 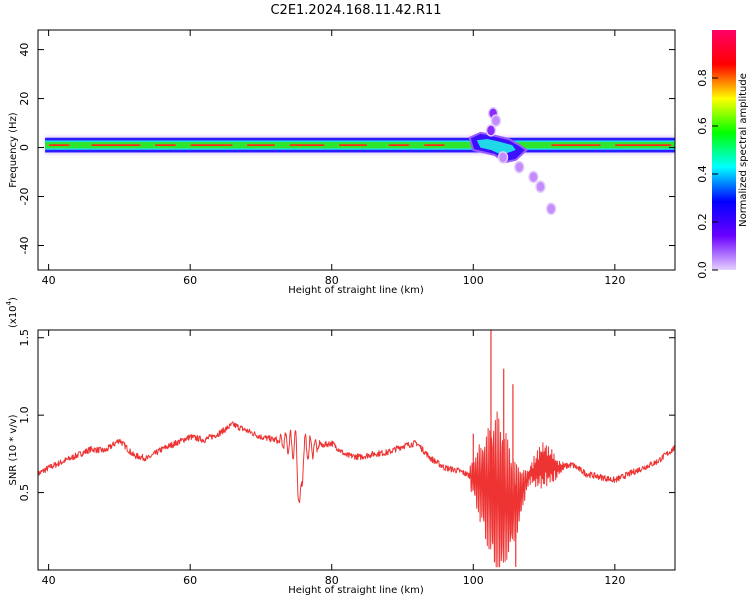 What do you see at coordinates (702, 222) in the screenshot?
I see `colorbar-tick-label: 0.2` at bounding box center [702, 222].